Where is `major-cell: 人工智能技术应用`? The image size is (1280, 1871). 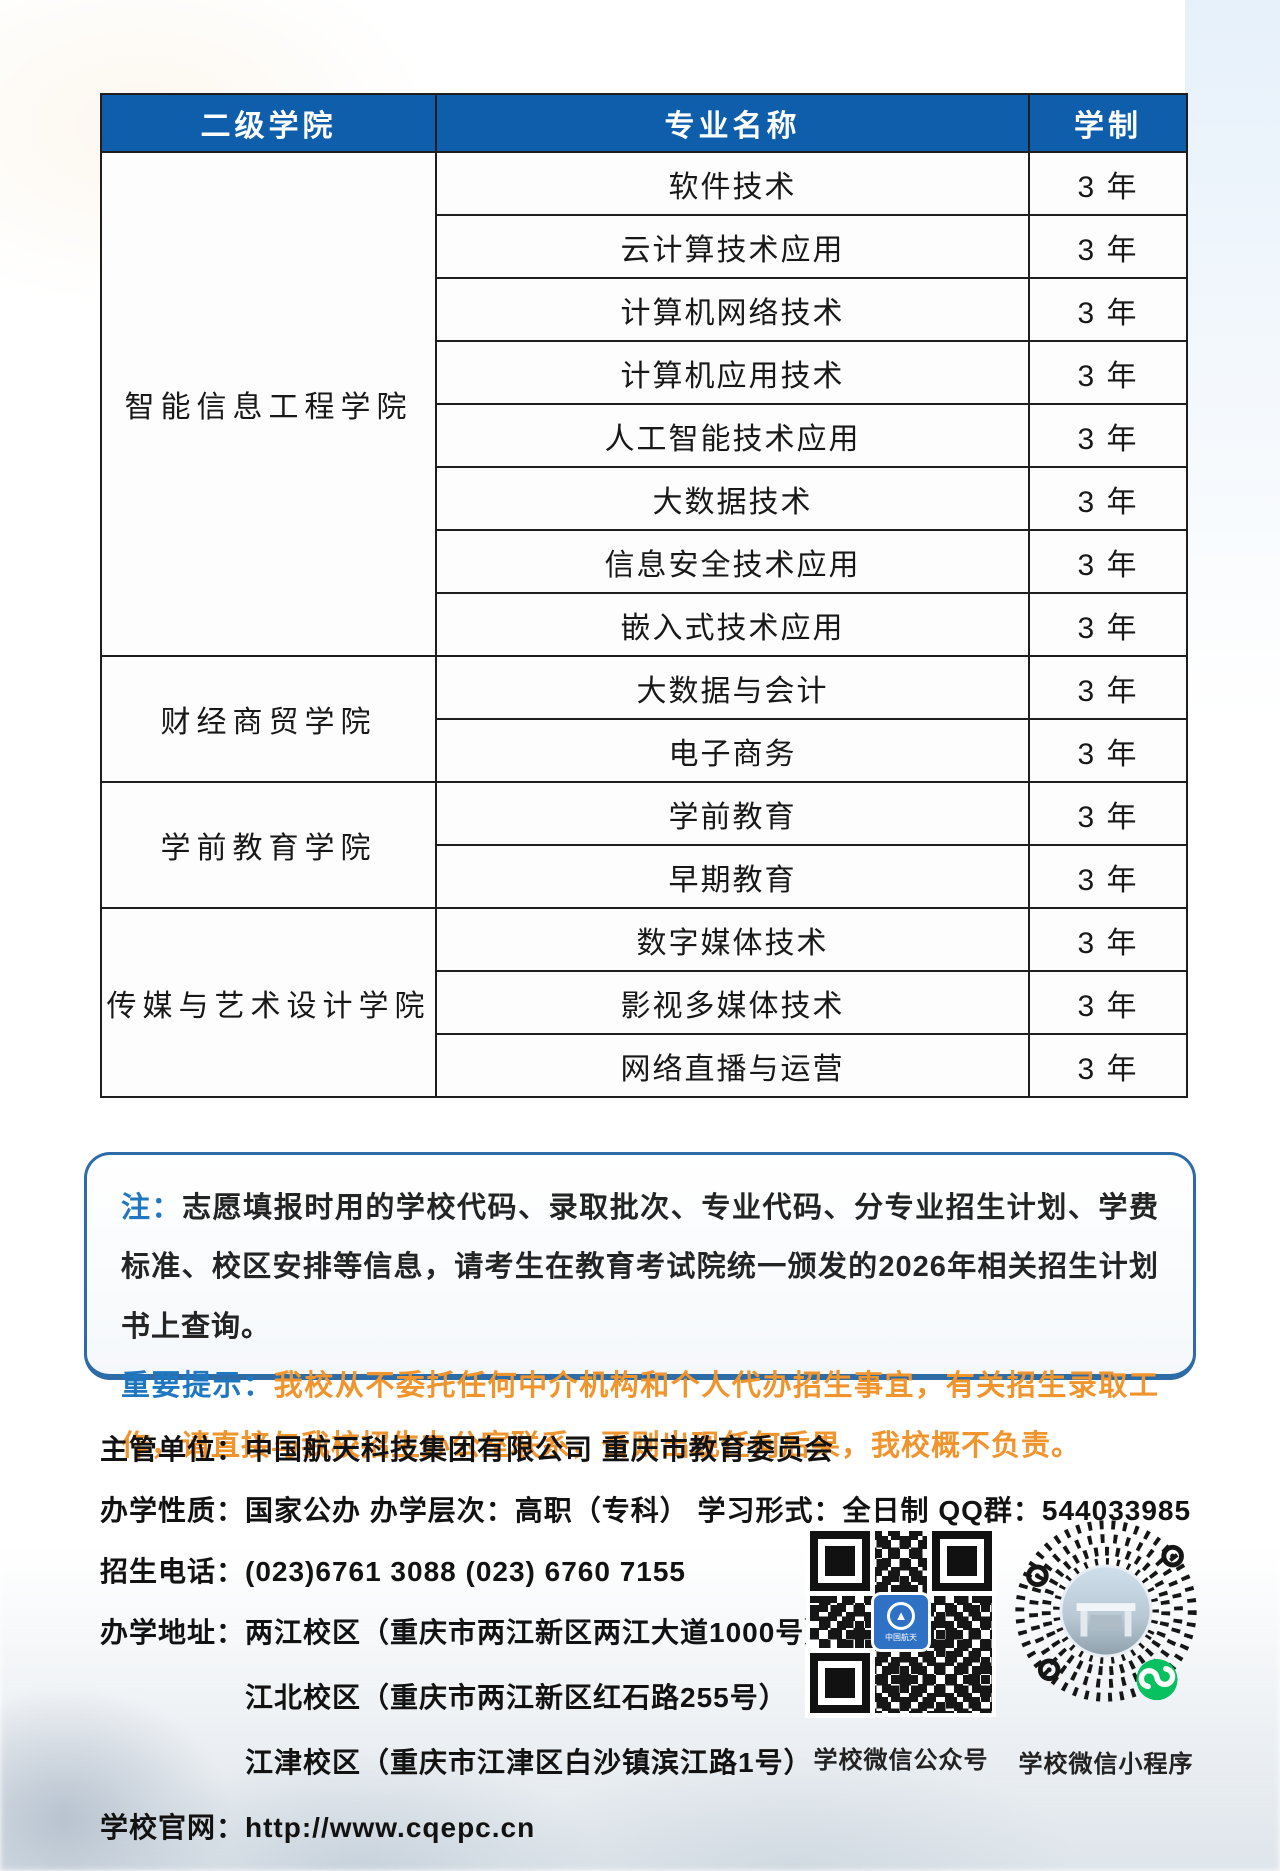
major-cell: 人工智能技术应用 is located at coordinates (732, 435).